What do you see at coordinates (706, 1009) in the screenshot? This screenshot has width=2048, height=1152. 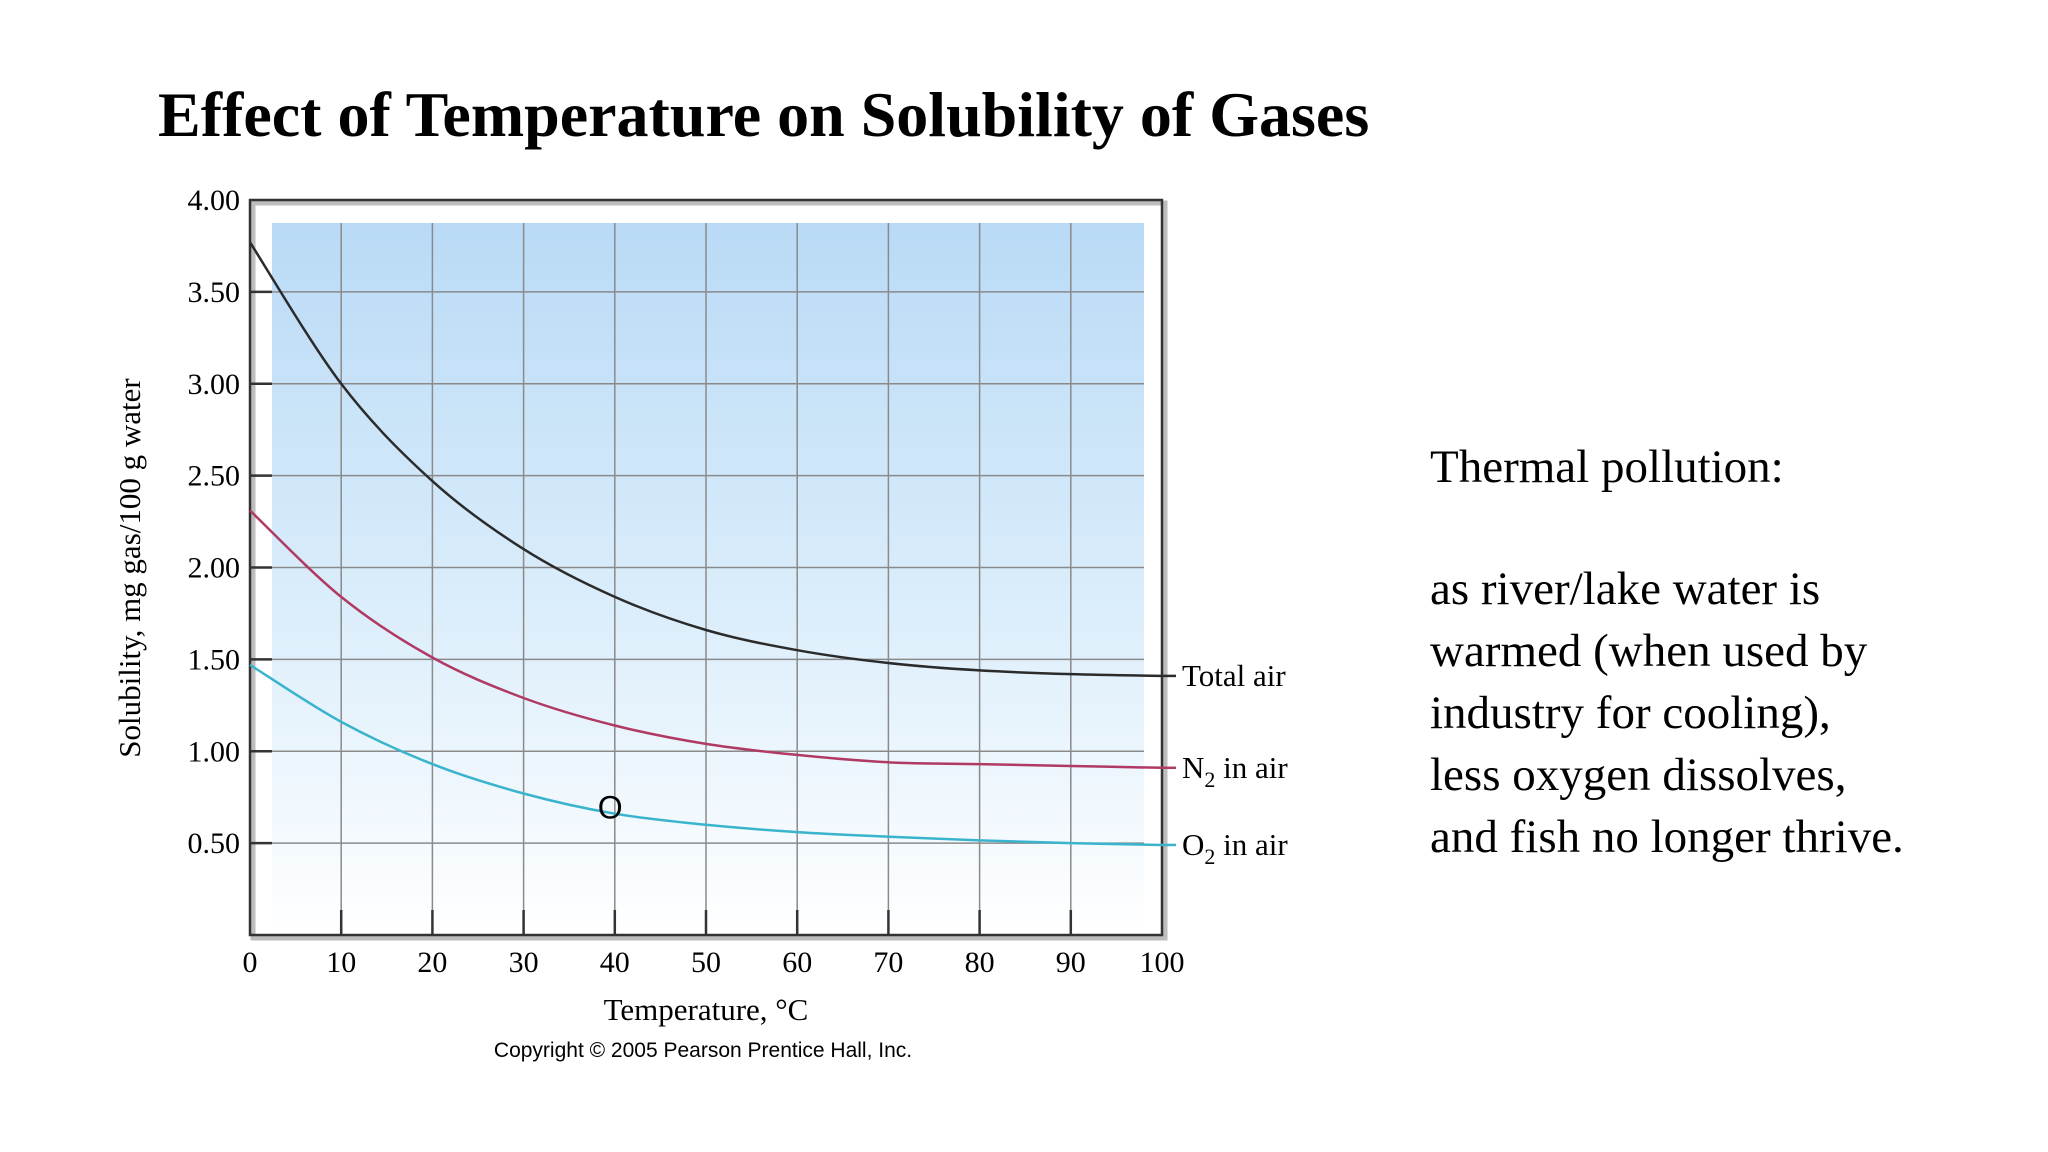 I see `x-axis-label: Temperature, °C` at bounding box center [706, 1009].